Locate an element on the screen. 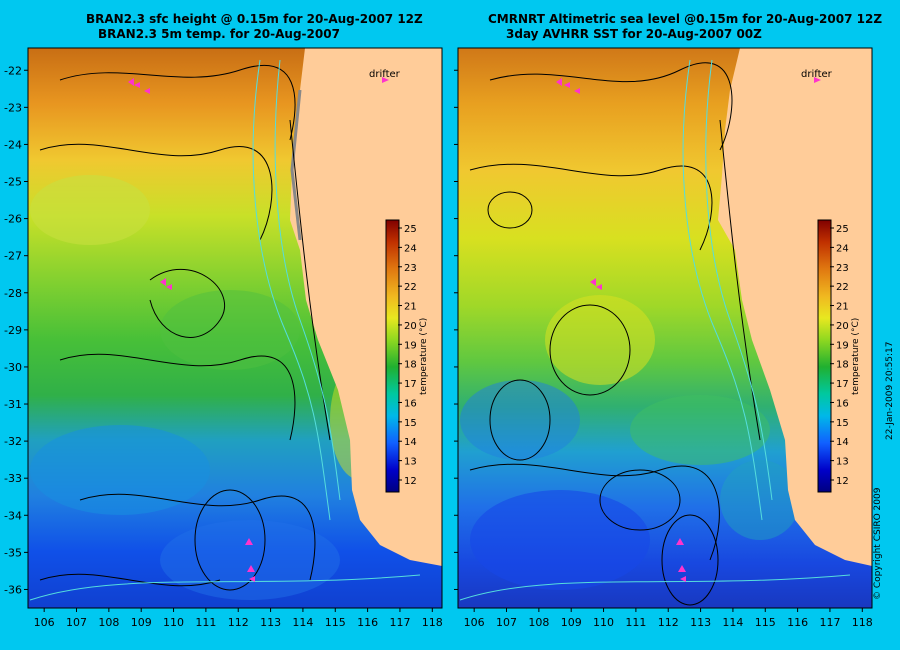 This screenshot has height=650, width=900. lat-tick-label: -36 is located at coordinates (13, 589).